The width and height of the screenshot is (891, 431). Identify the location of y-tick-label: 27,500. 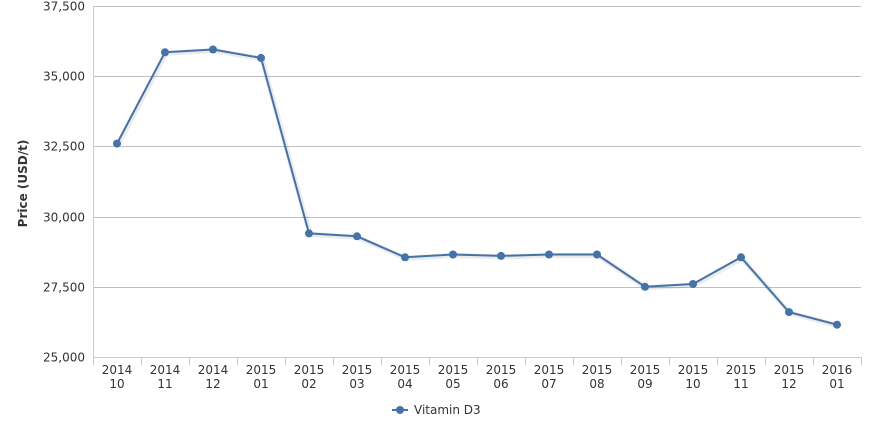
(64, 288).